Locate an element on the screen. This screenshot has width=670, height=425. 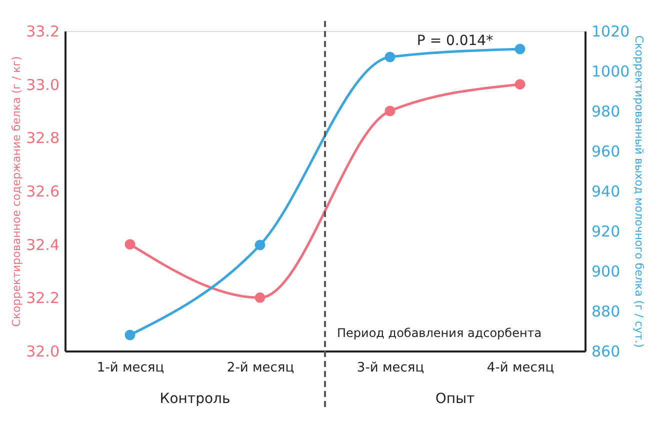
y2-tick-label: 940 is located at coordinates (606, 191).